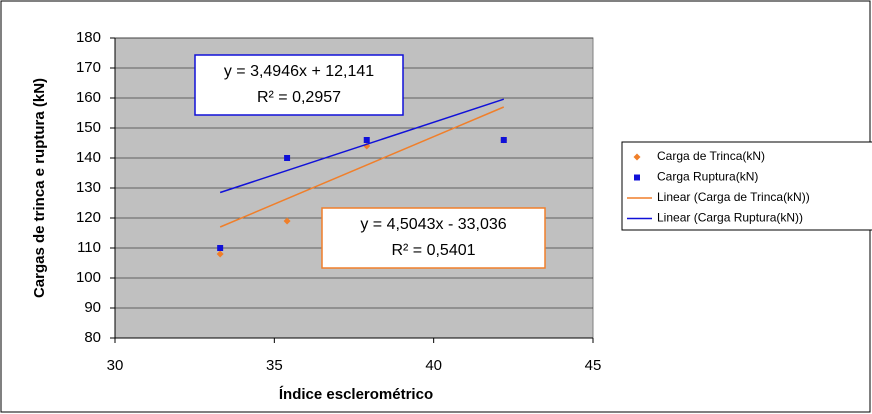 This screenshot has width=872, height=414. Describe the element at coordinates (88, 127) in the screenshot. I see `y-tick-label: 150` at that location.